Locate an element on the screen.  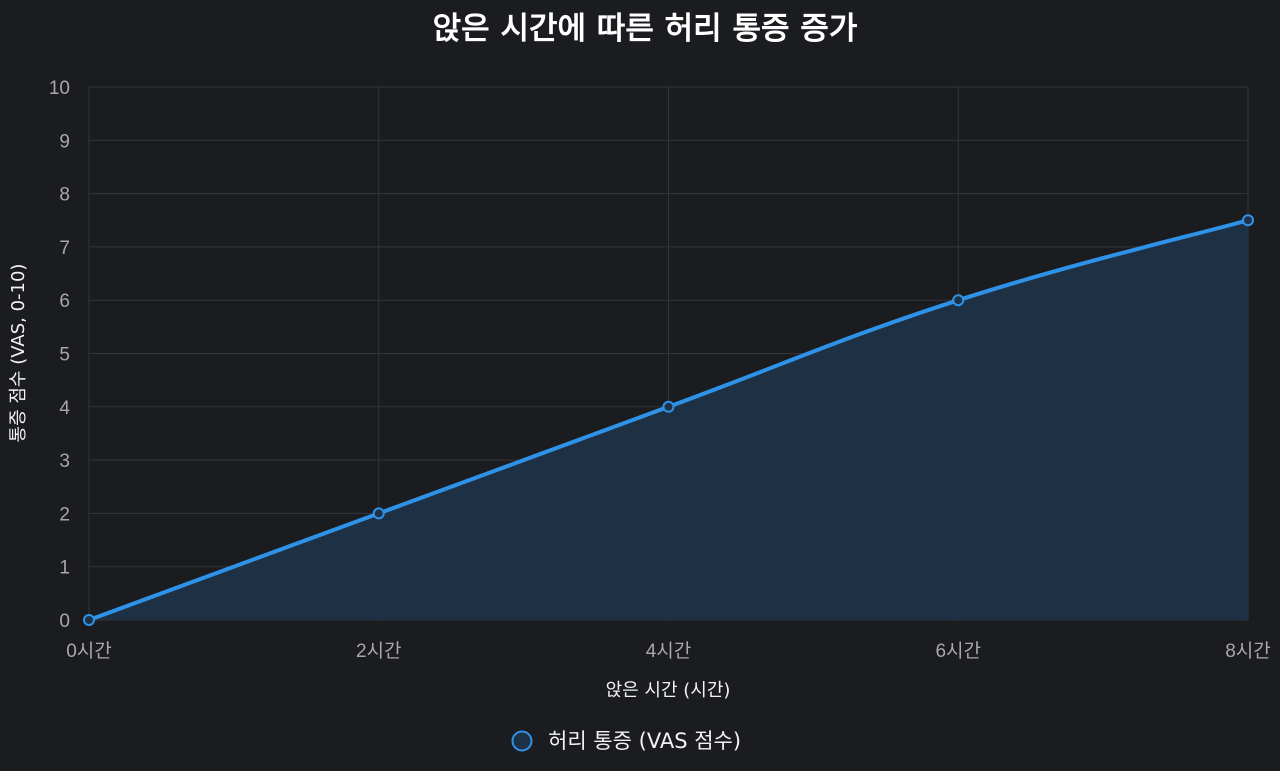
y-tick-label: 0 is located at coordinates (64, 621).